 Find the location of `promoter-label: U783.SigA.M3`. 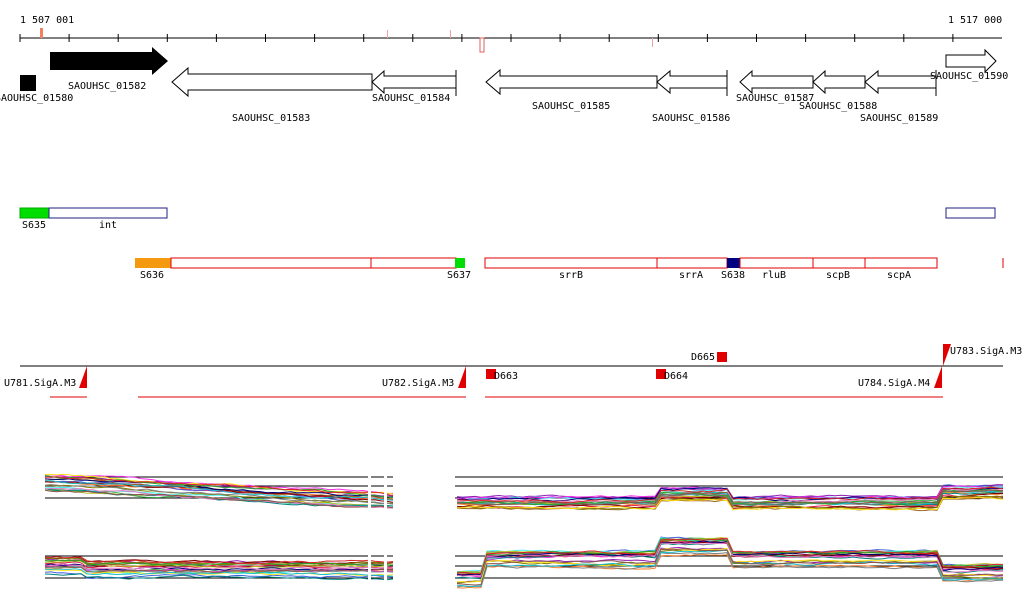

promoter-label: U783.SigA.M3 is located at coordinates (986, 351).